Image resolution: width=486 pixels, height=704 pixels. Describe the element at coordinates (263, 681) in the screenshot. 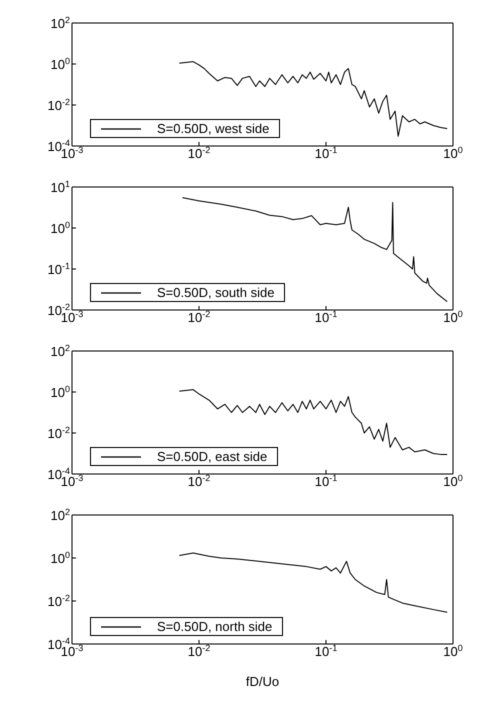

I see `x-axis-title: fD/Uo` at that location.